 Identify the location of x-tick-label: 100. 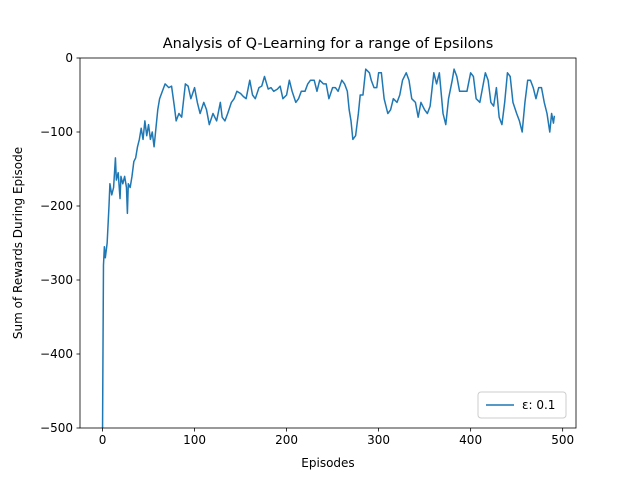
(194, 440).